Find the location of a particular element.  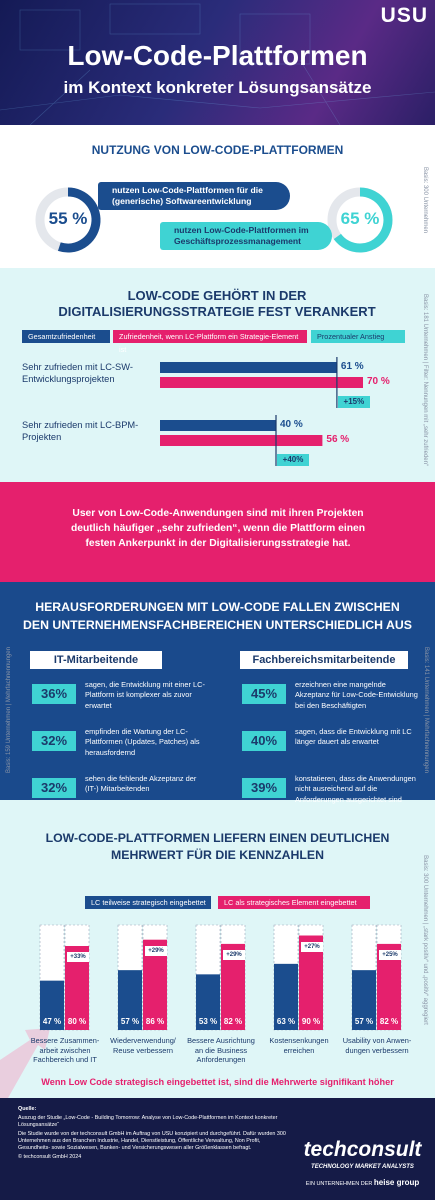

increase-label: +33% is located at coordinates (78, 957).